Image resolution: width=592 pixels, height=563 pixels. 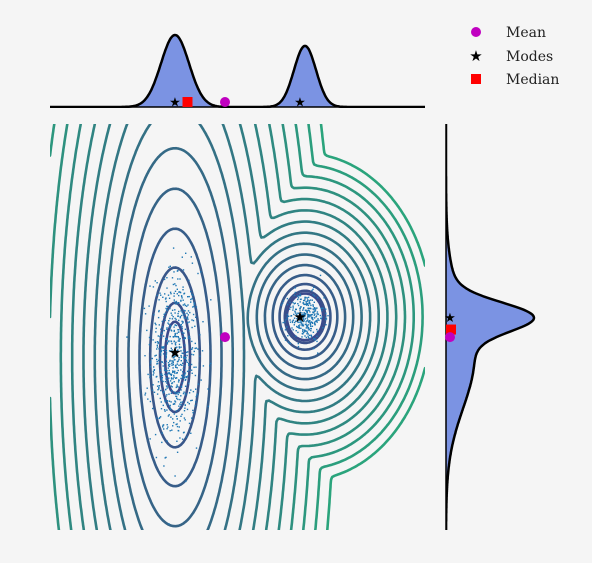 What do you see at coordinates (529, 57) in the screenshot?
I see `legend-modes-label: Modes` at bounding box center [529, 57].